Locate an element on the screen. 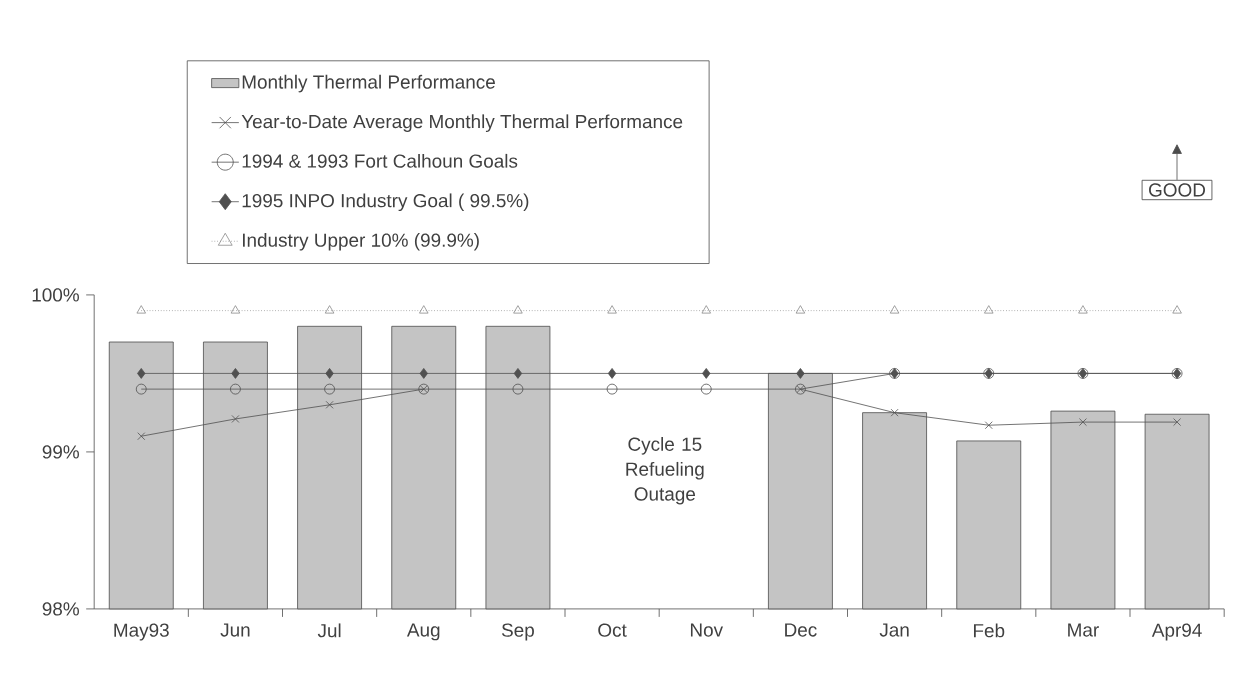 The image size is (1249, 689). y-tick-label: 100% is located at coordinates (55, 295).